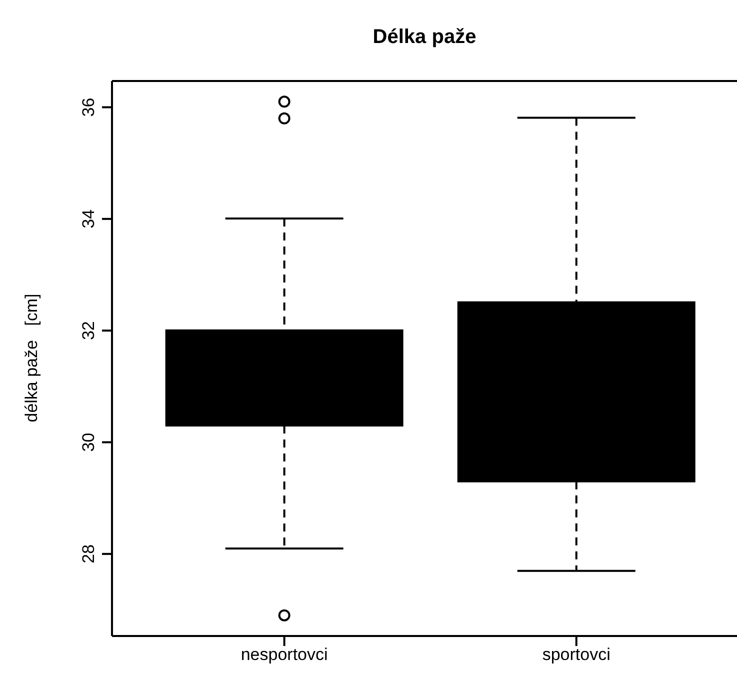  I want to click on y-tick-label: 30, so click(88, 442).